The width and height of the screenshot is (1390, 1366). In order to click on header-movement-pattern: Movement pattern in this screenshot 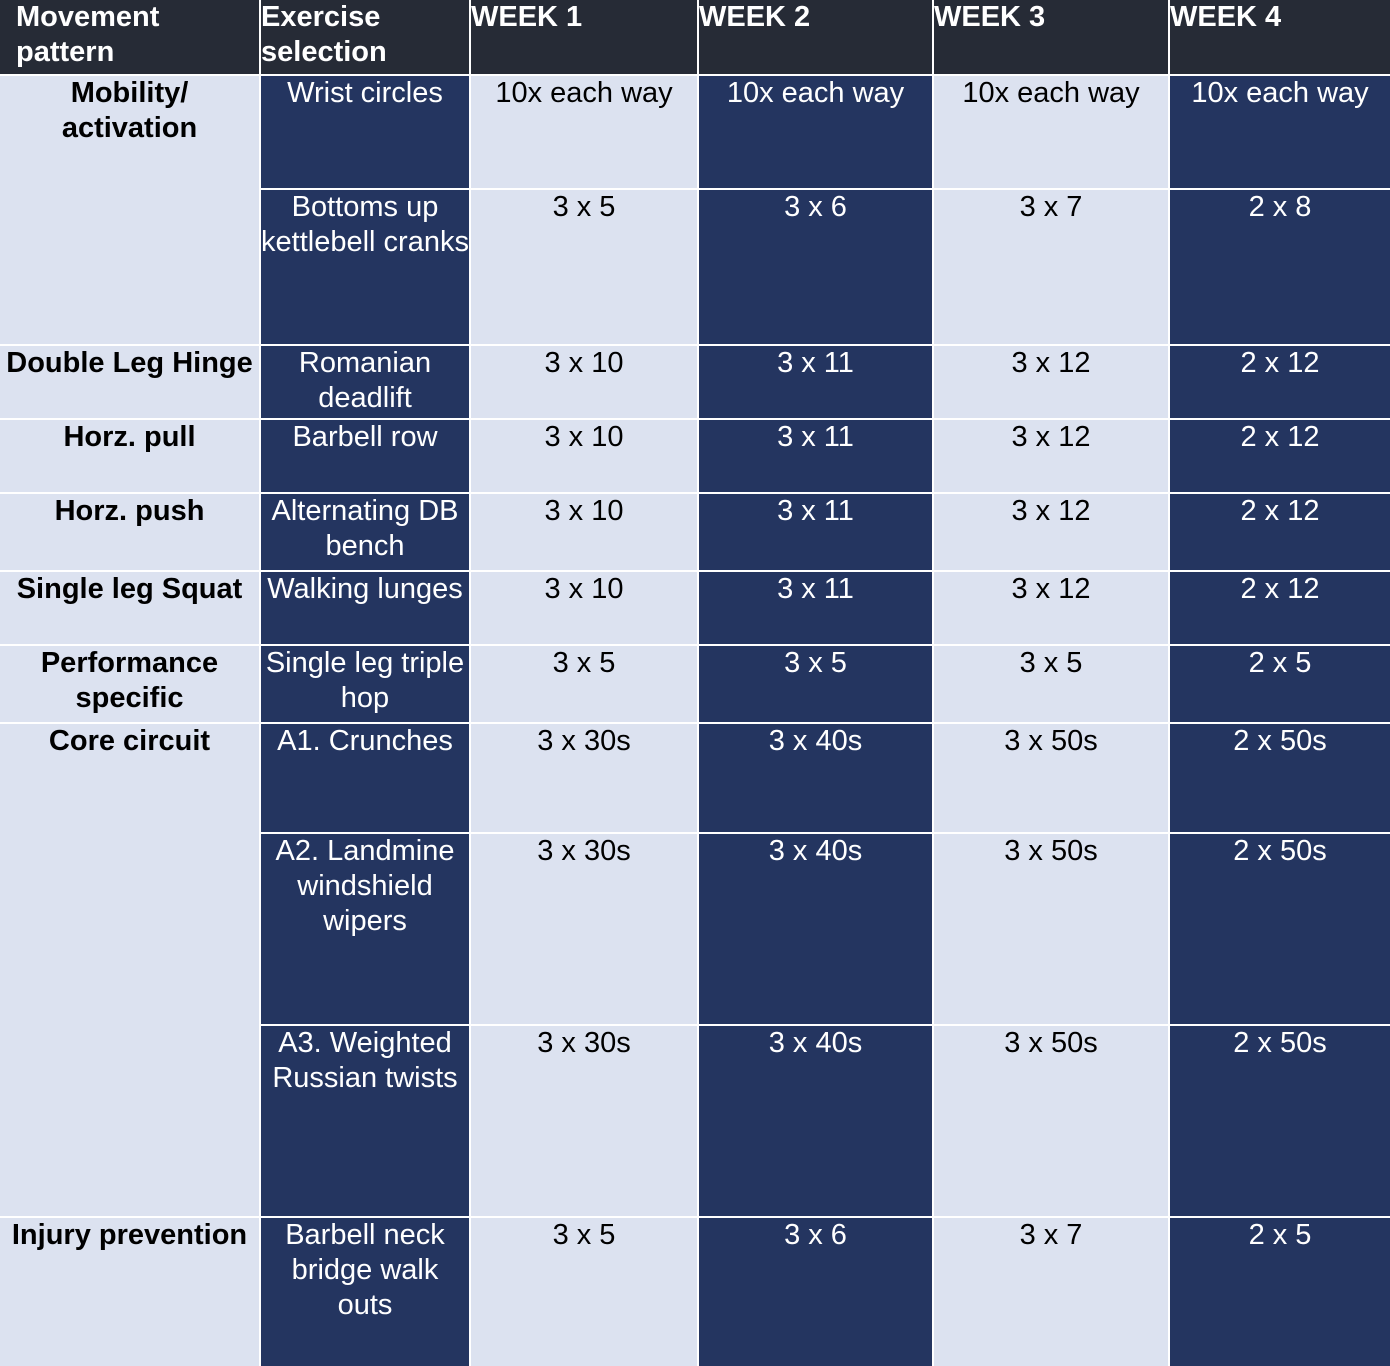, I will do `click(130, 38)`.